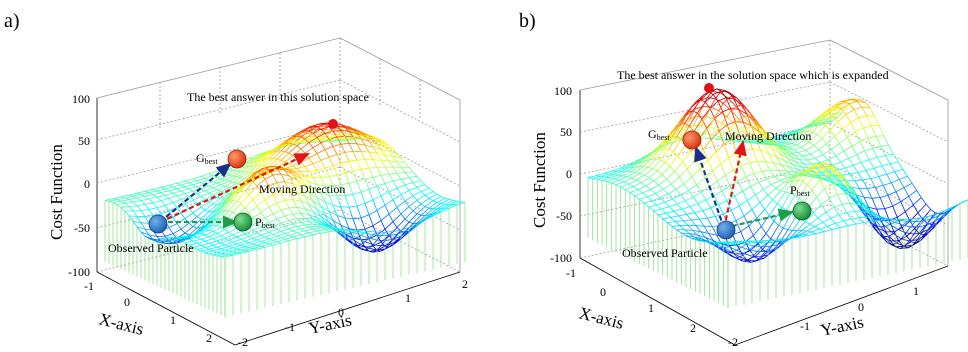 The image size is (968, 352). Describe the element at coordinates (571, 273) in the screenshot. I see `panel-b-x-tick: -1` at that location.